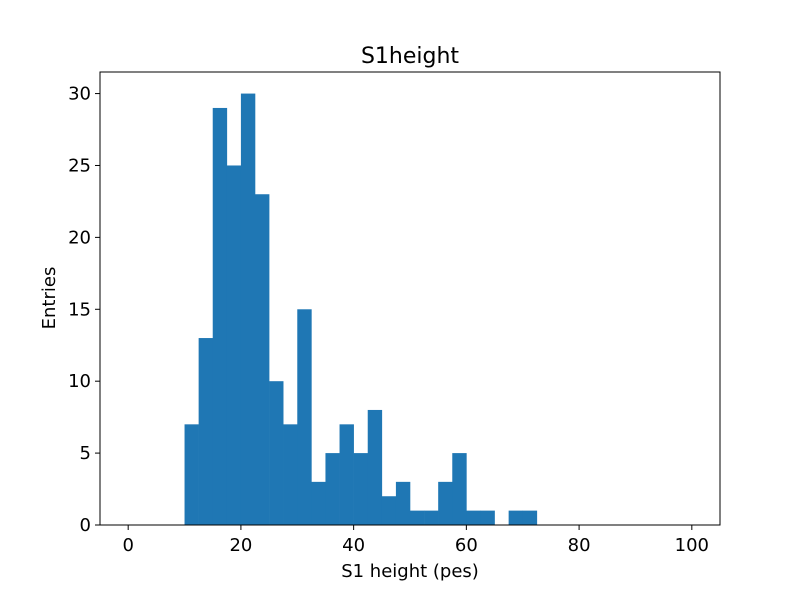  I want to click on x-axis-ticks: 0 20 40 60 80 100, so click(415, 540).